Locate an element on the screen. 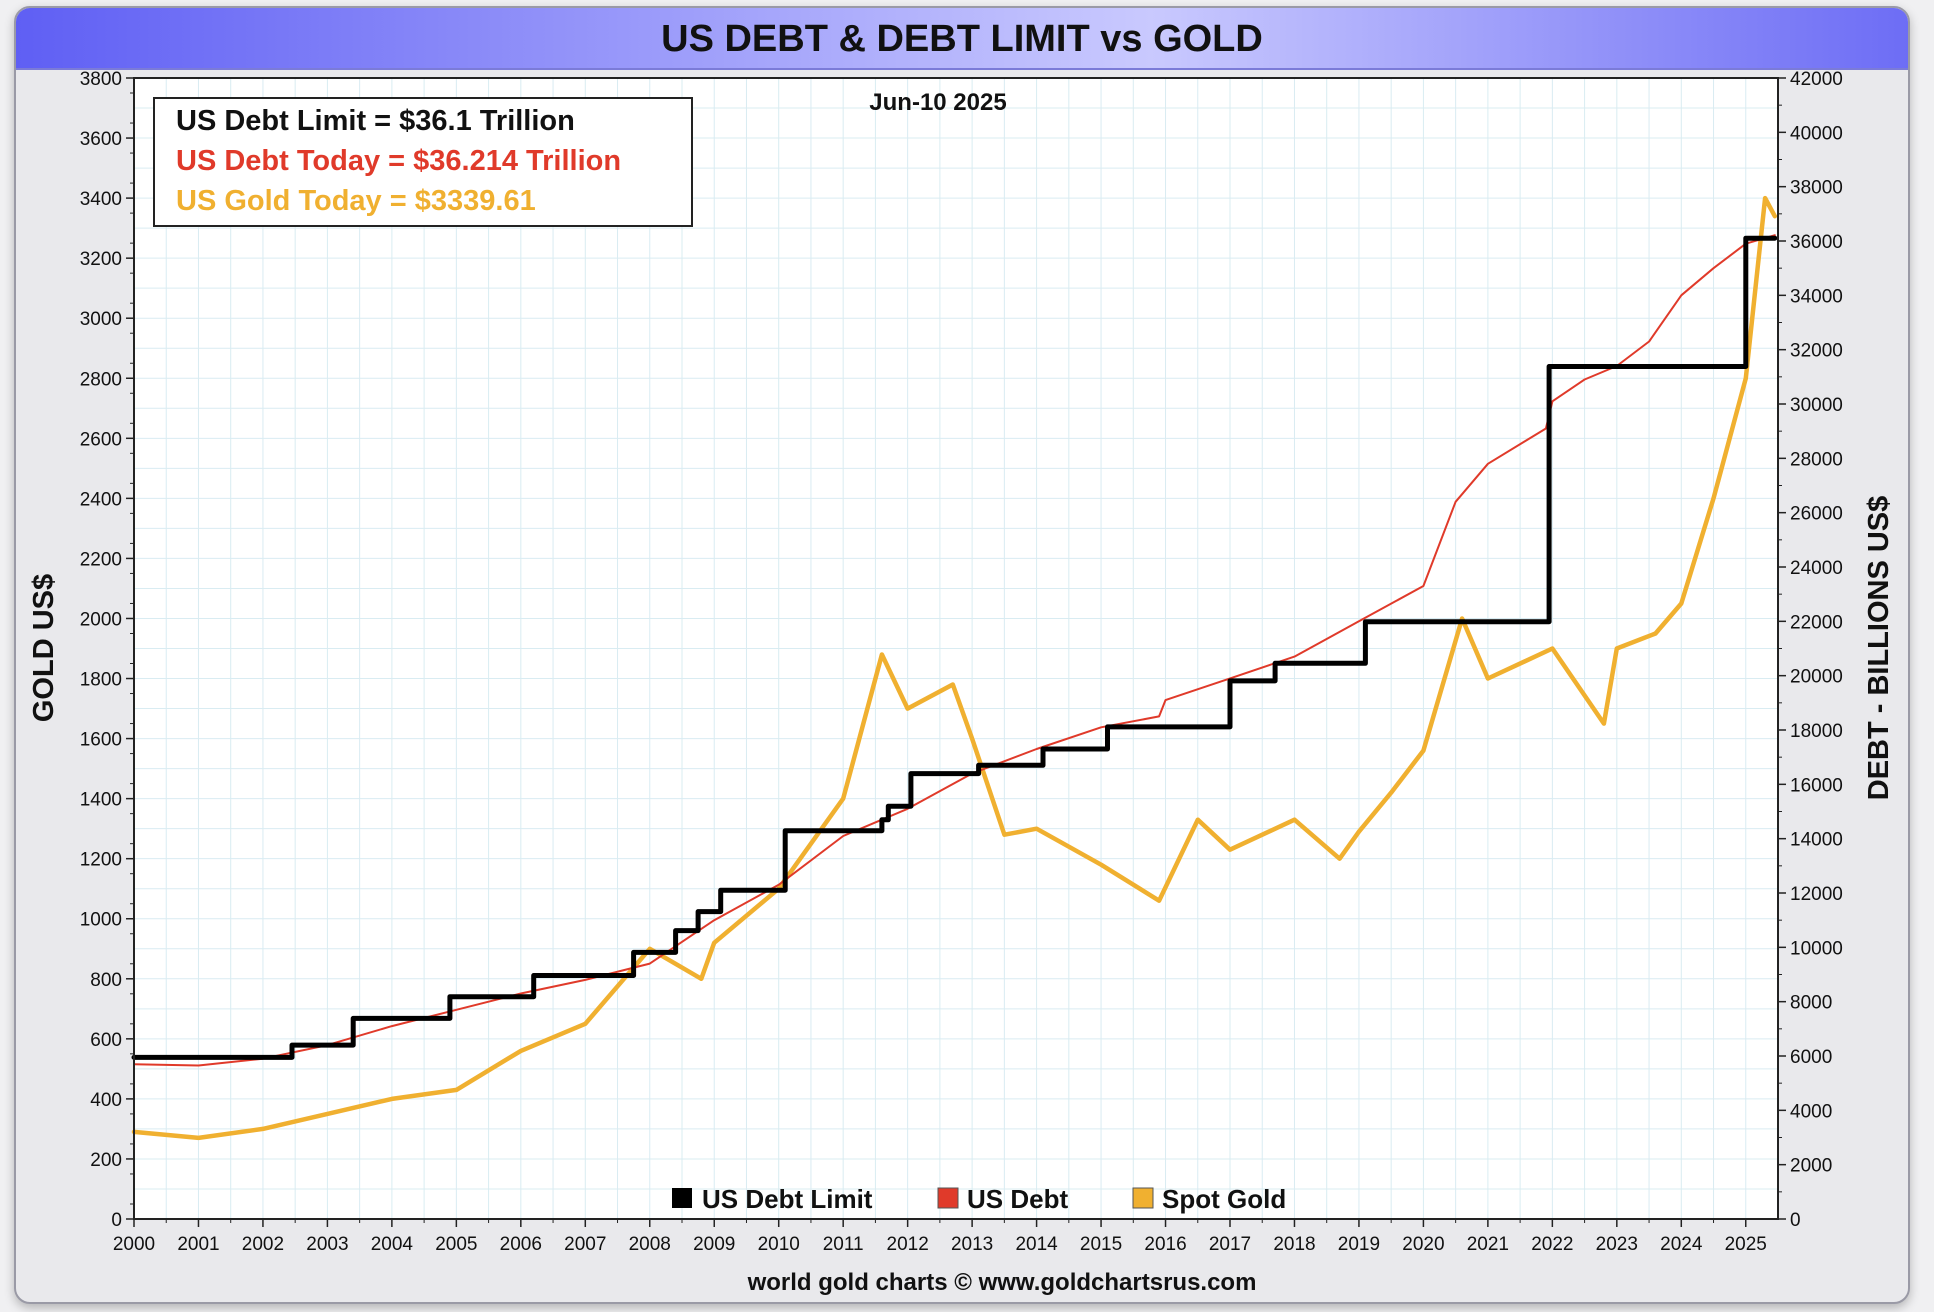  x-tick-label: 2013 is located at coordinates (972, 1244).